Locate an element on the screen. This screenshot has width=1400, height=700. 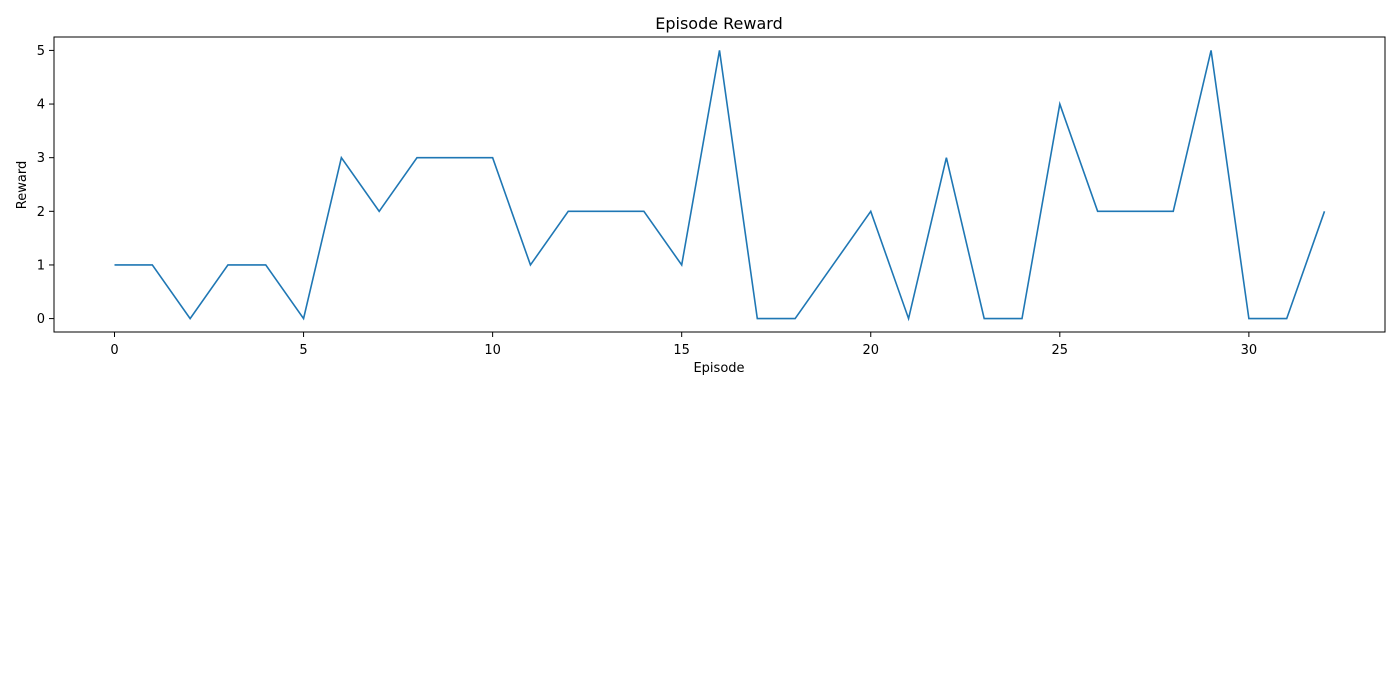
y-tick-label: 1 is located at coordinates (41, 265).